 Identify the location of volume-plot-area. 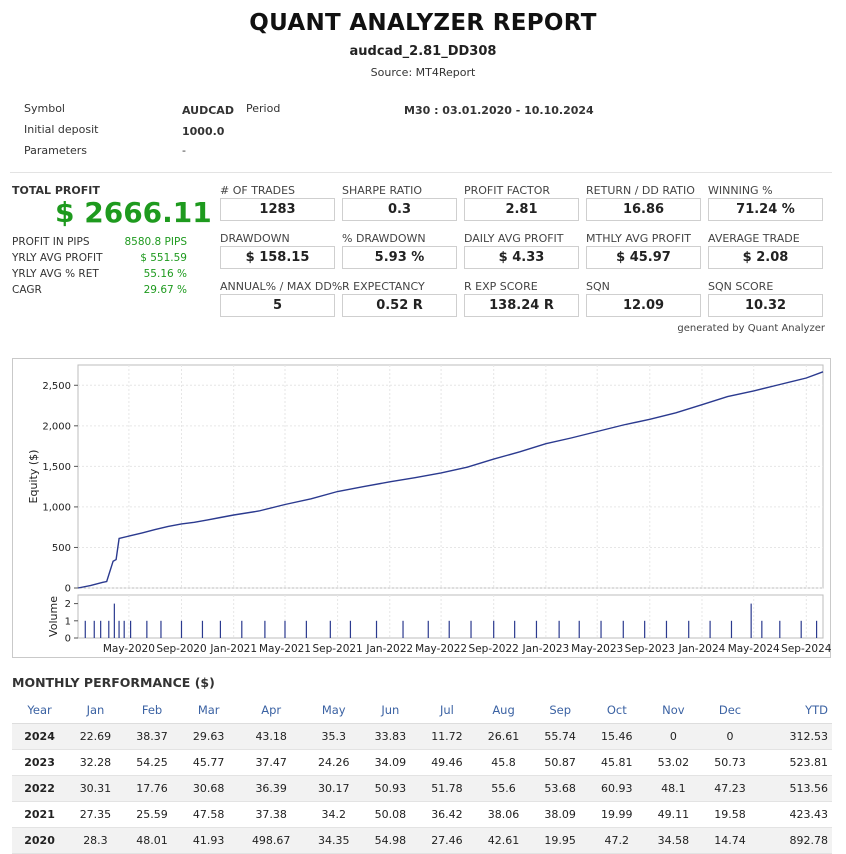
(450, 616).